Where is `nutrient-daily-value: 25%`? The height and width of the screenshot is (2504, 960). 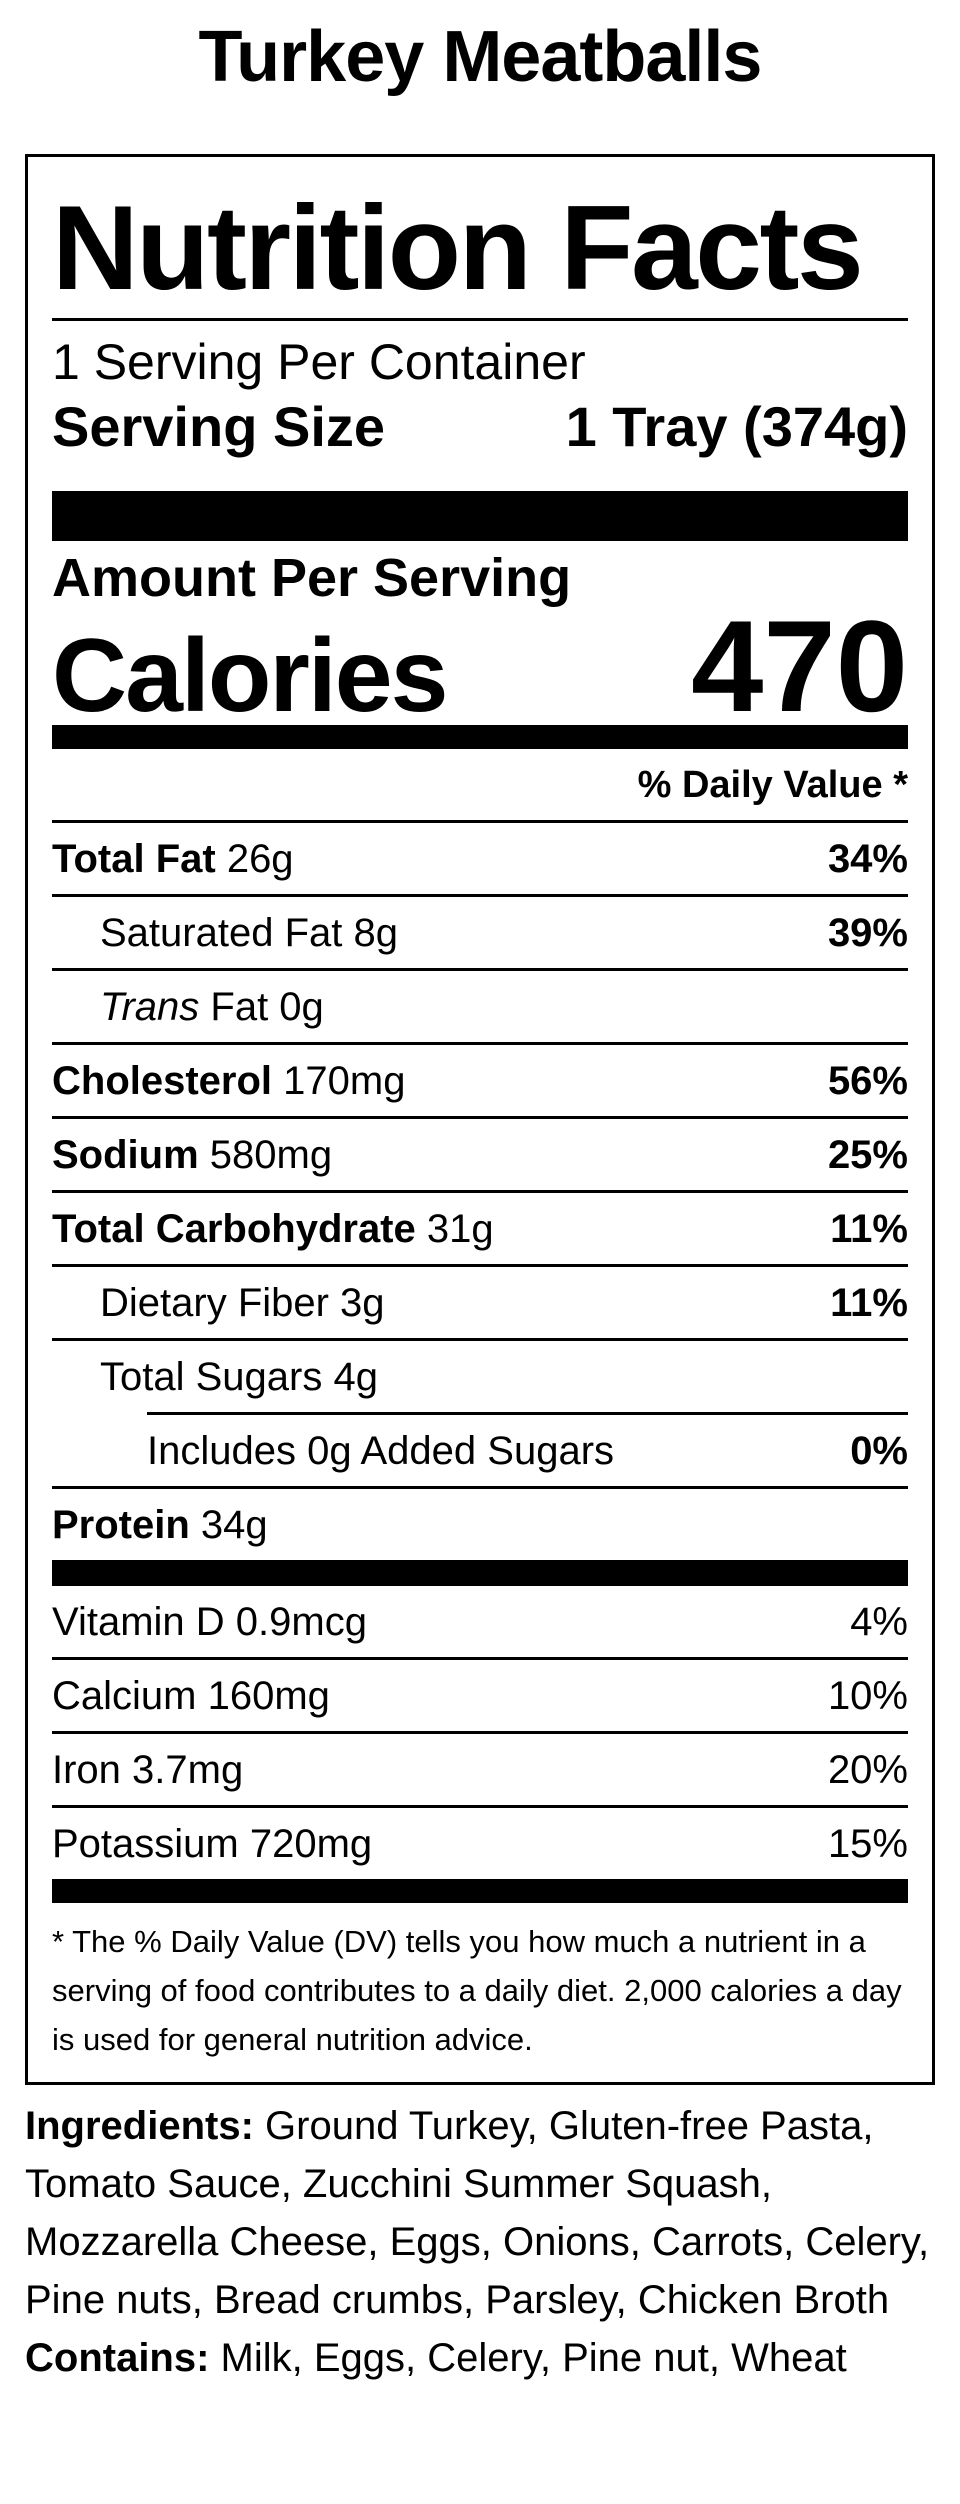
nutrient-daily-value: 25% is located at coordinates (867, 1155).